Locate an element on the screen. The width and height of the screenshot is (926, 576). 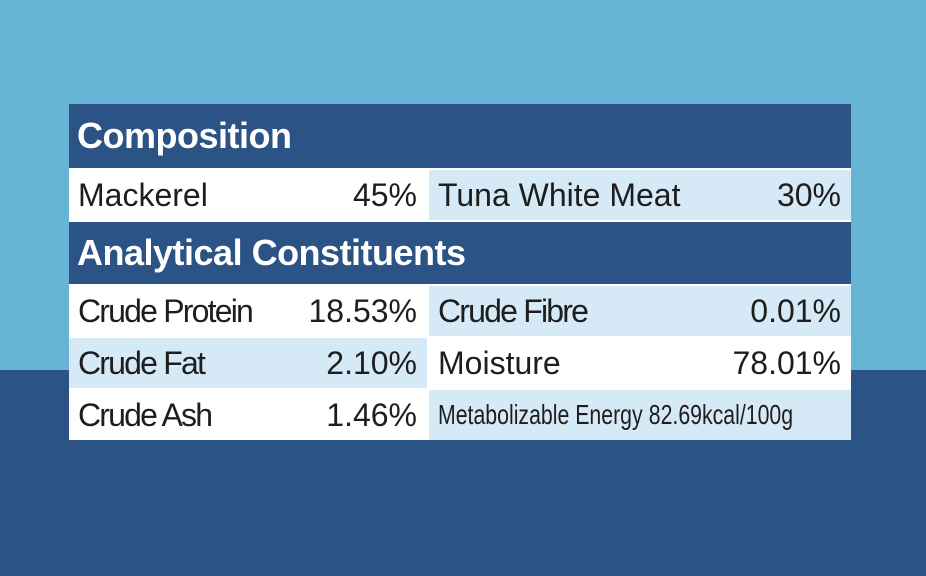
value: 78.01% is located at coordinates (786, 362).